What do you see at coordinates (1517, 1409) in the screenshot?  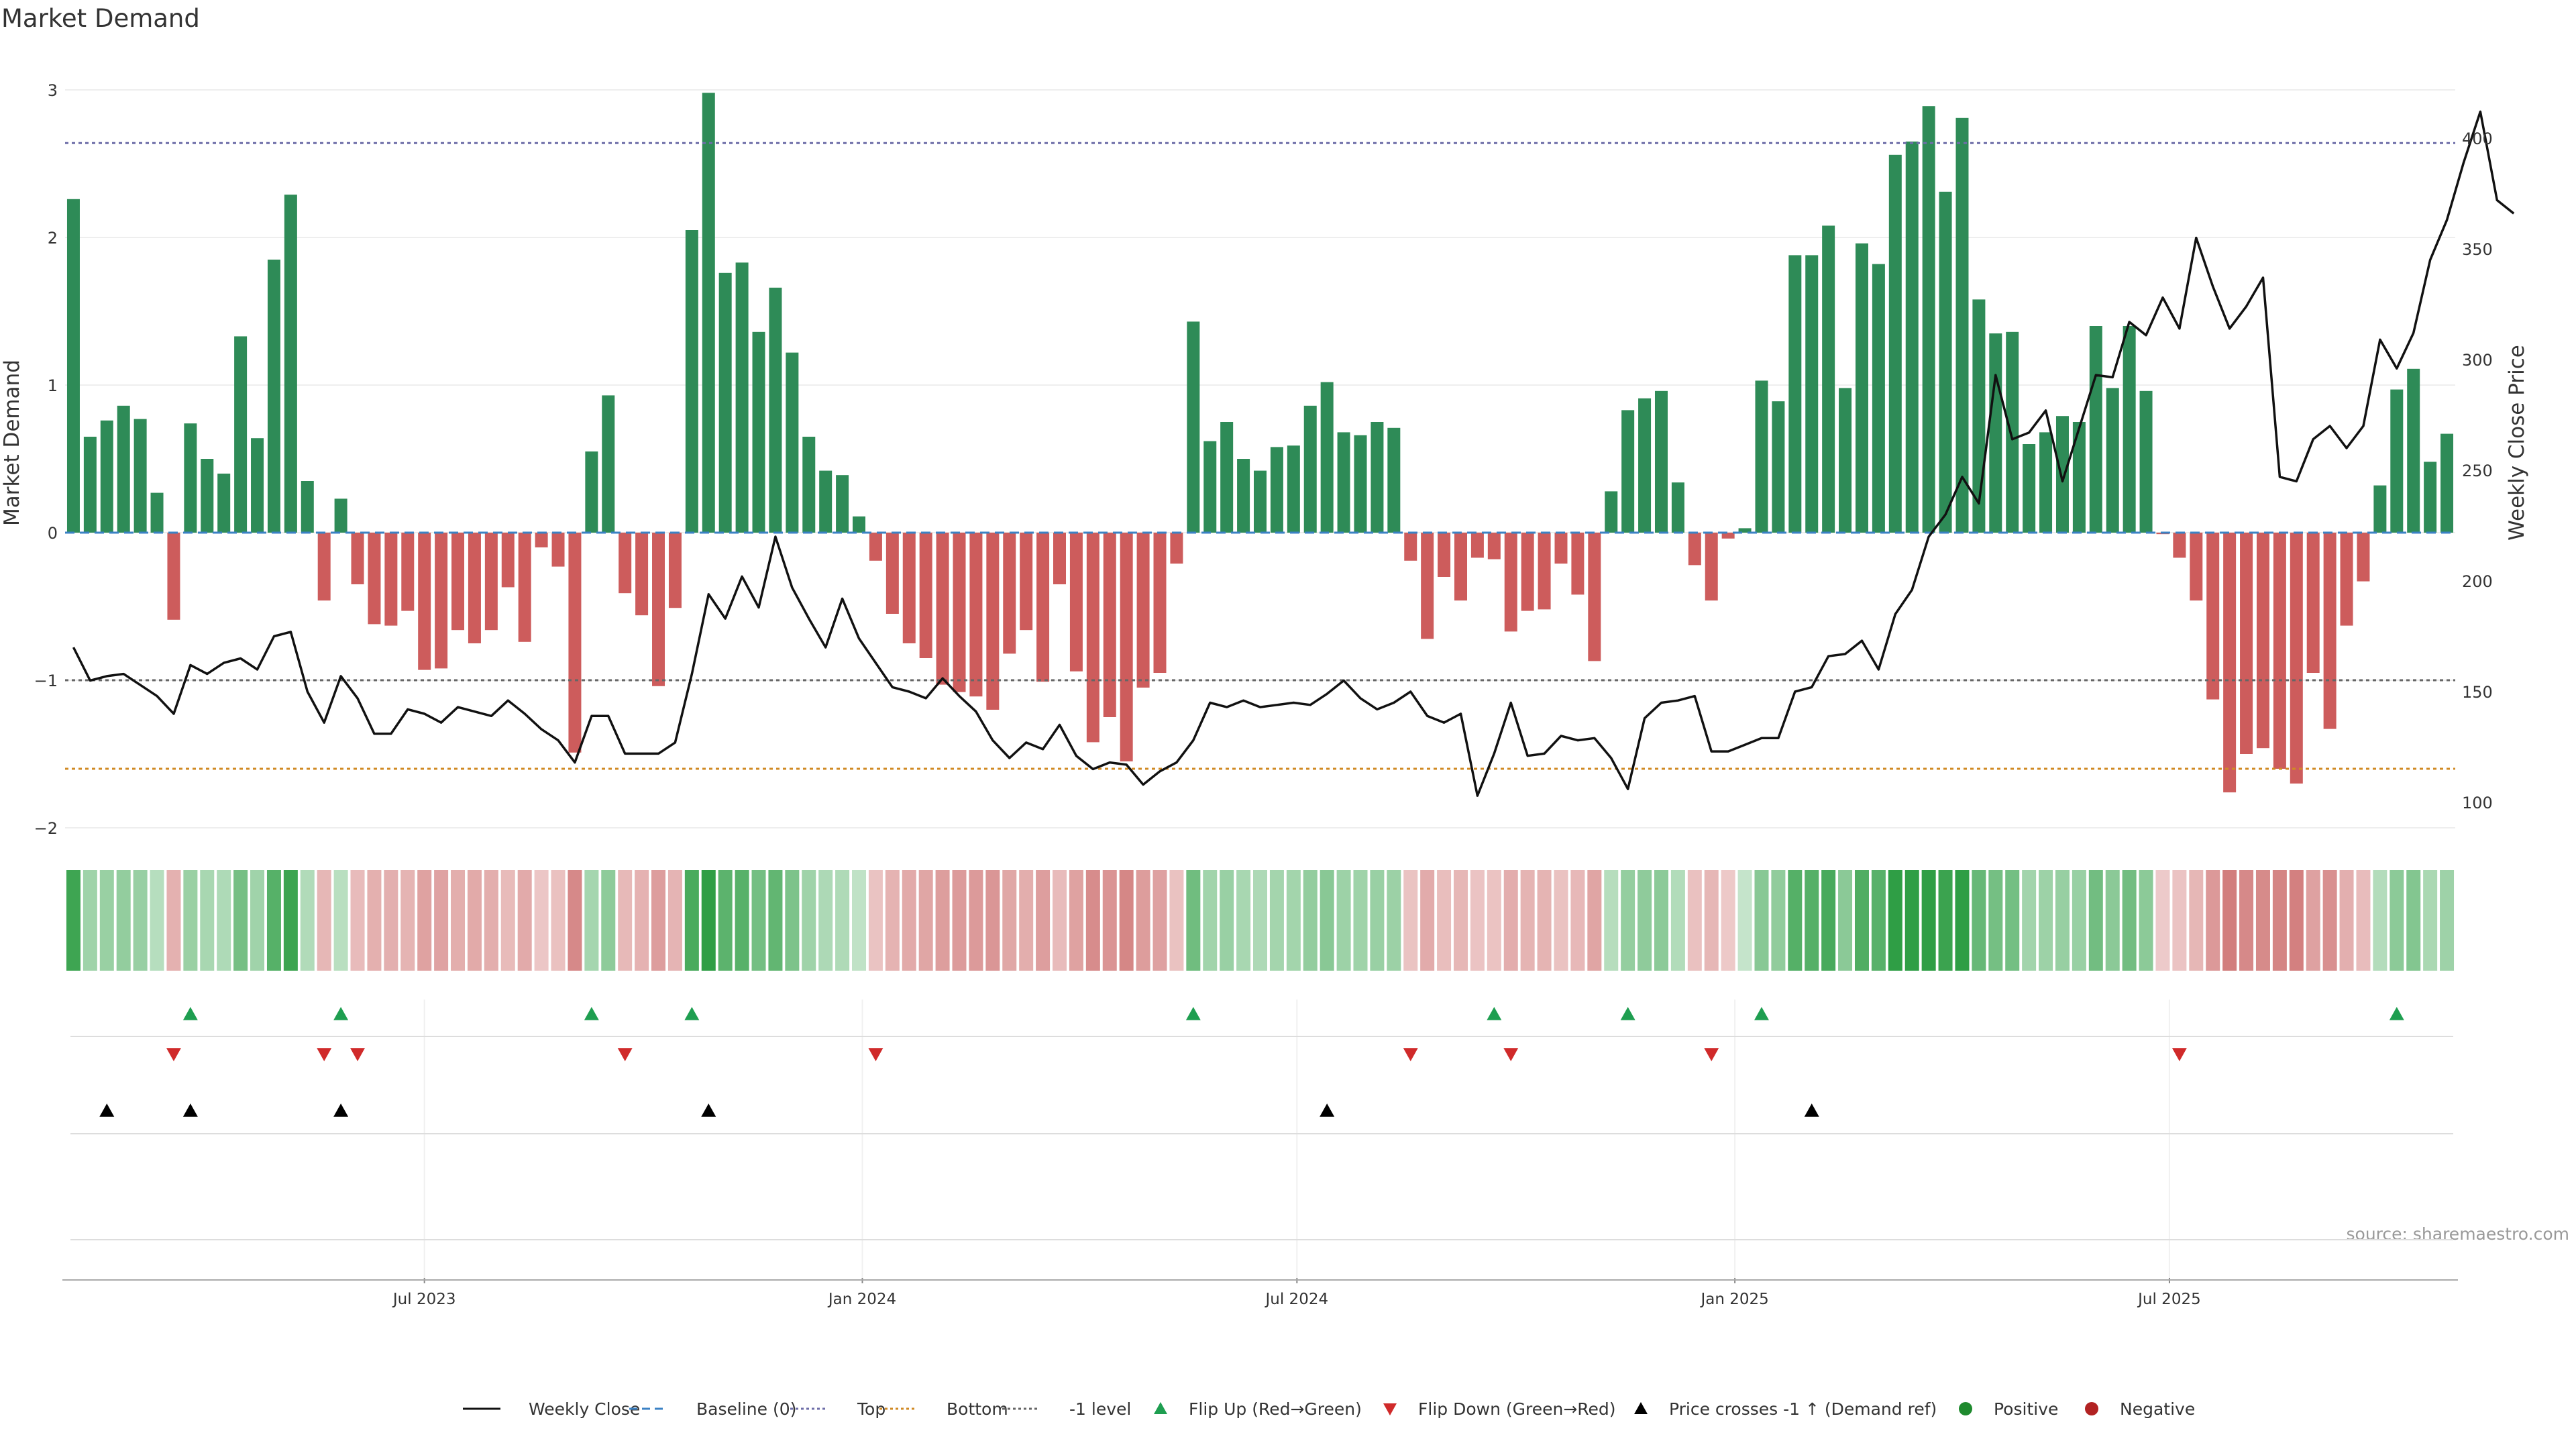 I see `legend-label: Flip Down (Green→Red)` at bounding box center [1517, 1409].